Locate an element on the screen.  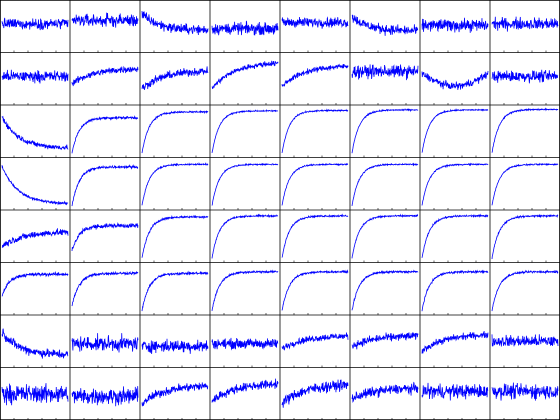
series-line-r2-c3 is located at coordinates (245, 131).